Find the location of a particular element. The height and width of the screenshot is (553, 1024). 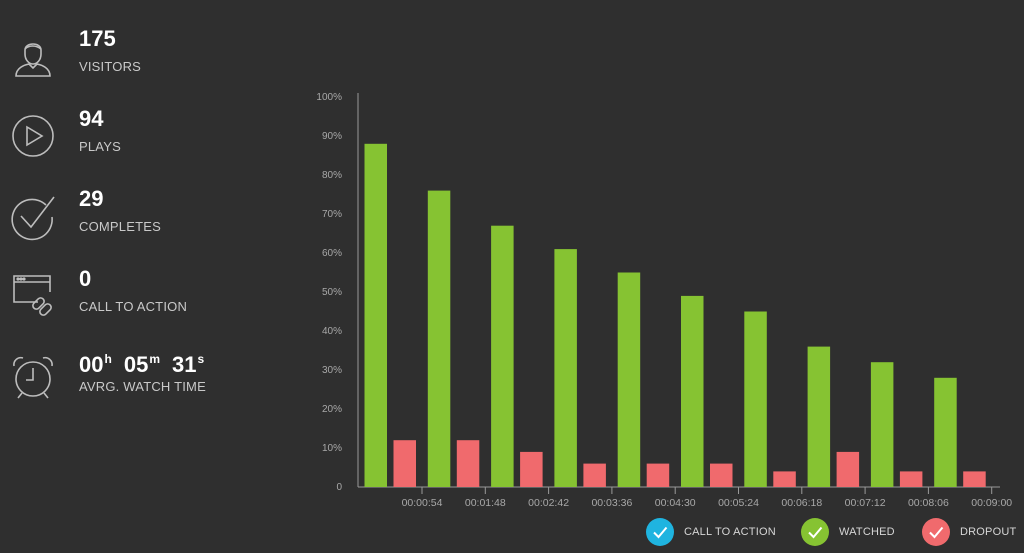

y-tick-label: 20% is located at coordinates (332, 409).